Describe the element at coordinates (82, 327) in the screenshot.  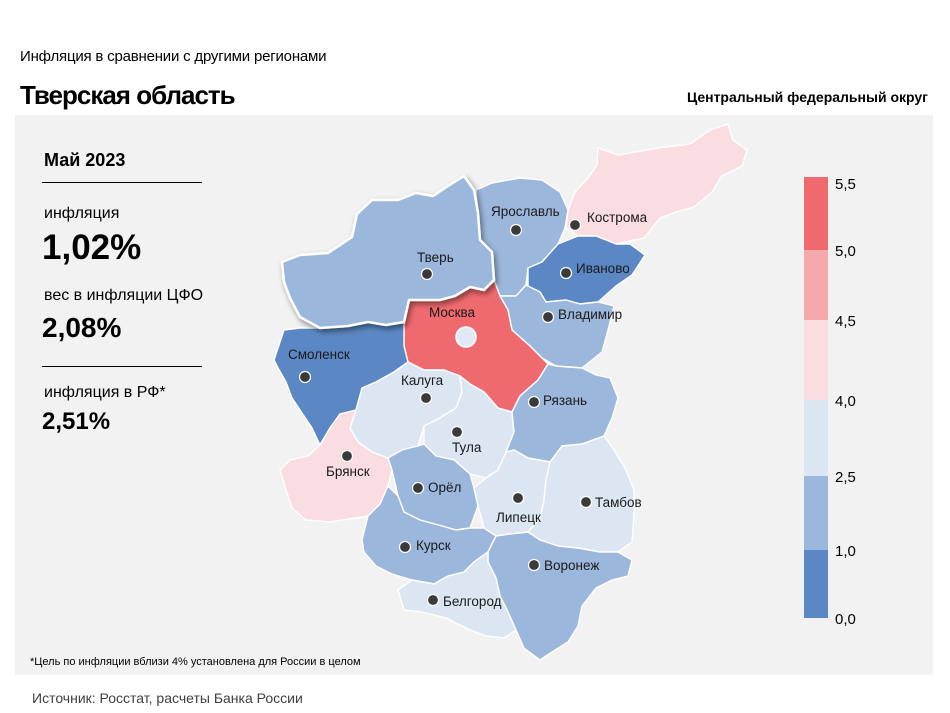
I see `weight-value: 2,08%` at that location.